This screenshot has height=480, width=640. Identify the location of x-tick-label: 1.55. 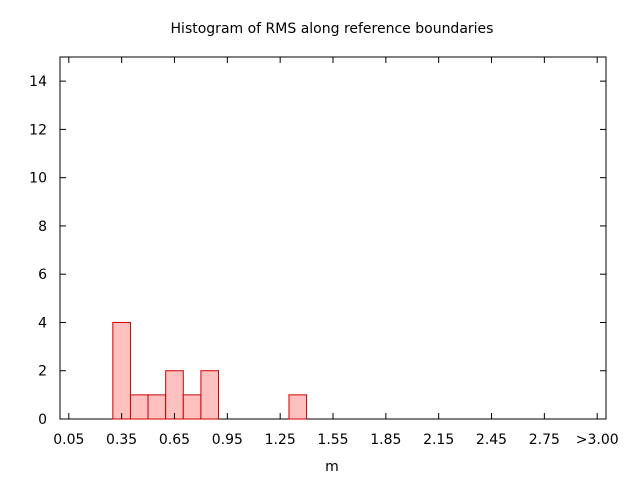
(332, 440).